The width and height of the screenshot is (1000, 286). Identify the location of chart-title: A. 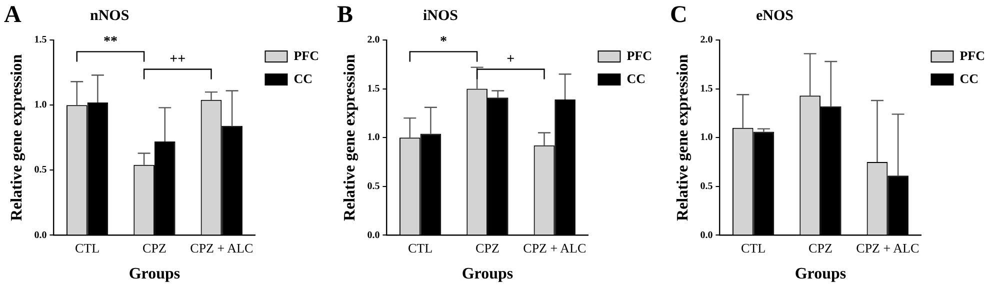
(13, 15).